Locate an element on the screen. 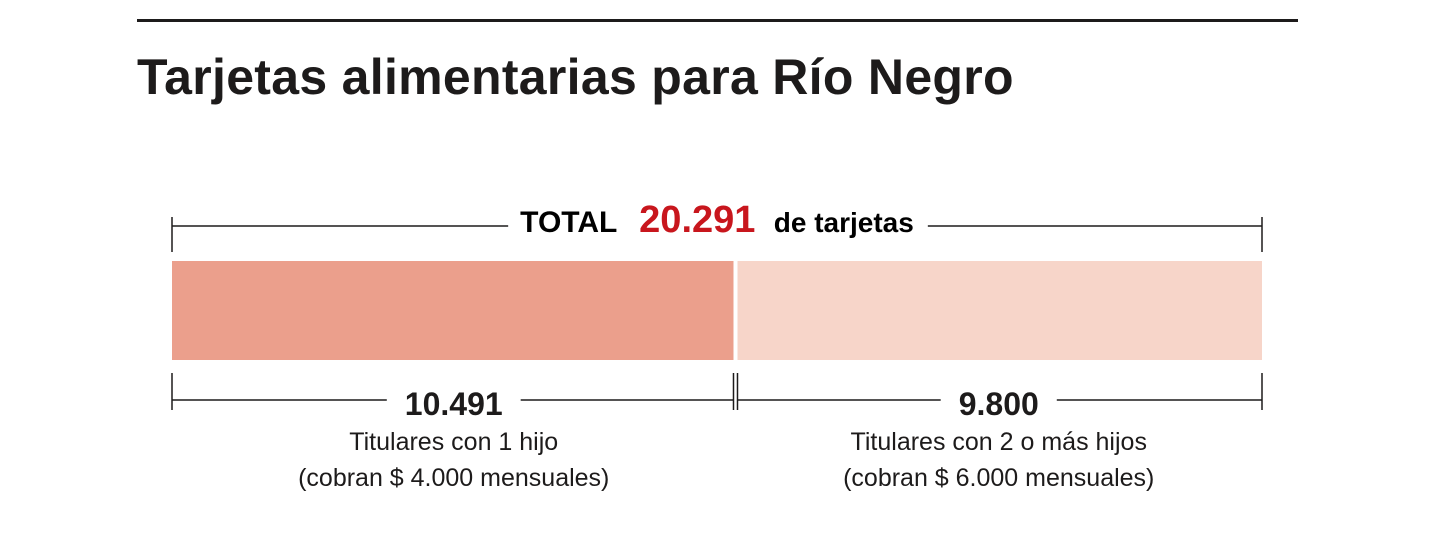 This screenshot has width=1435, height=549. total-label: TOTAL 20.291 de tarjetas is located at coordinates (717, 220).